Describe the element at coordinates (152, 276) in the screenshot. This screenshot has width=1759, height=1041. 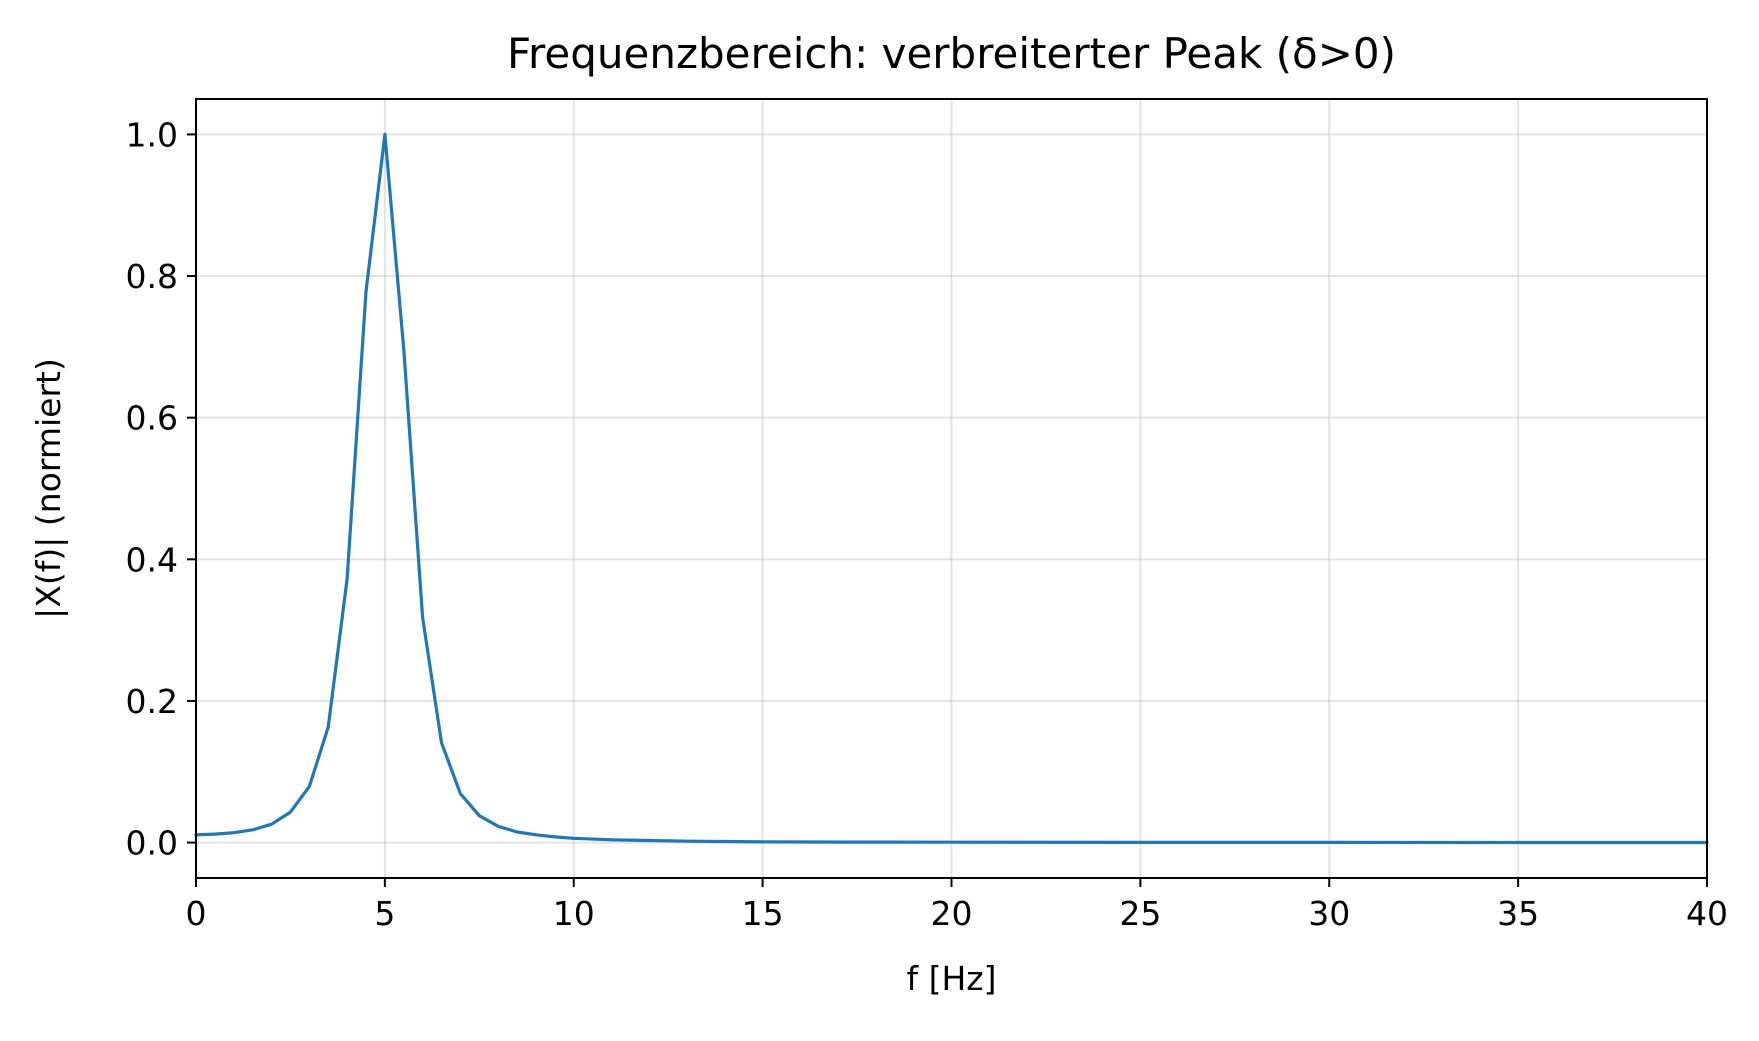
I see `y-tick-label: 0.8` at that location.